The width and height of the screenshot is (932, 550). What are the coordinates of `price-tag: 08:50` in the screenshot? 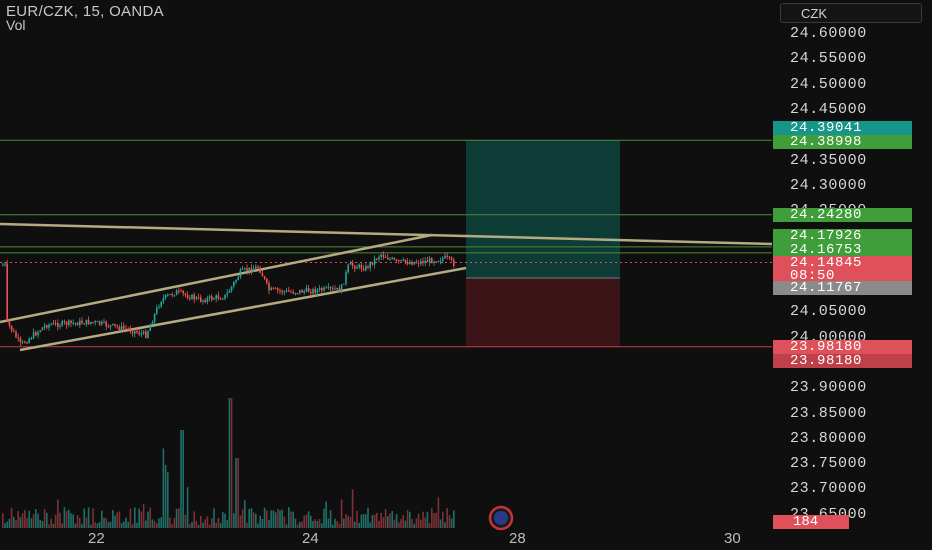 It's located at (842, 276).